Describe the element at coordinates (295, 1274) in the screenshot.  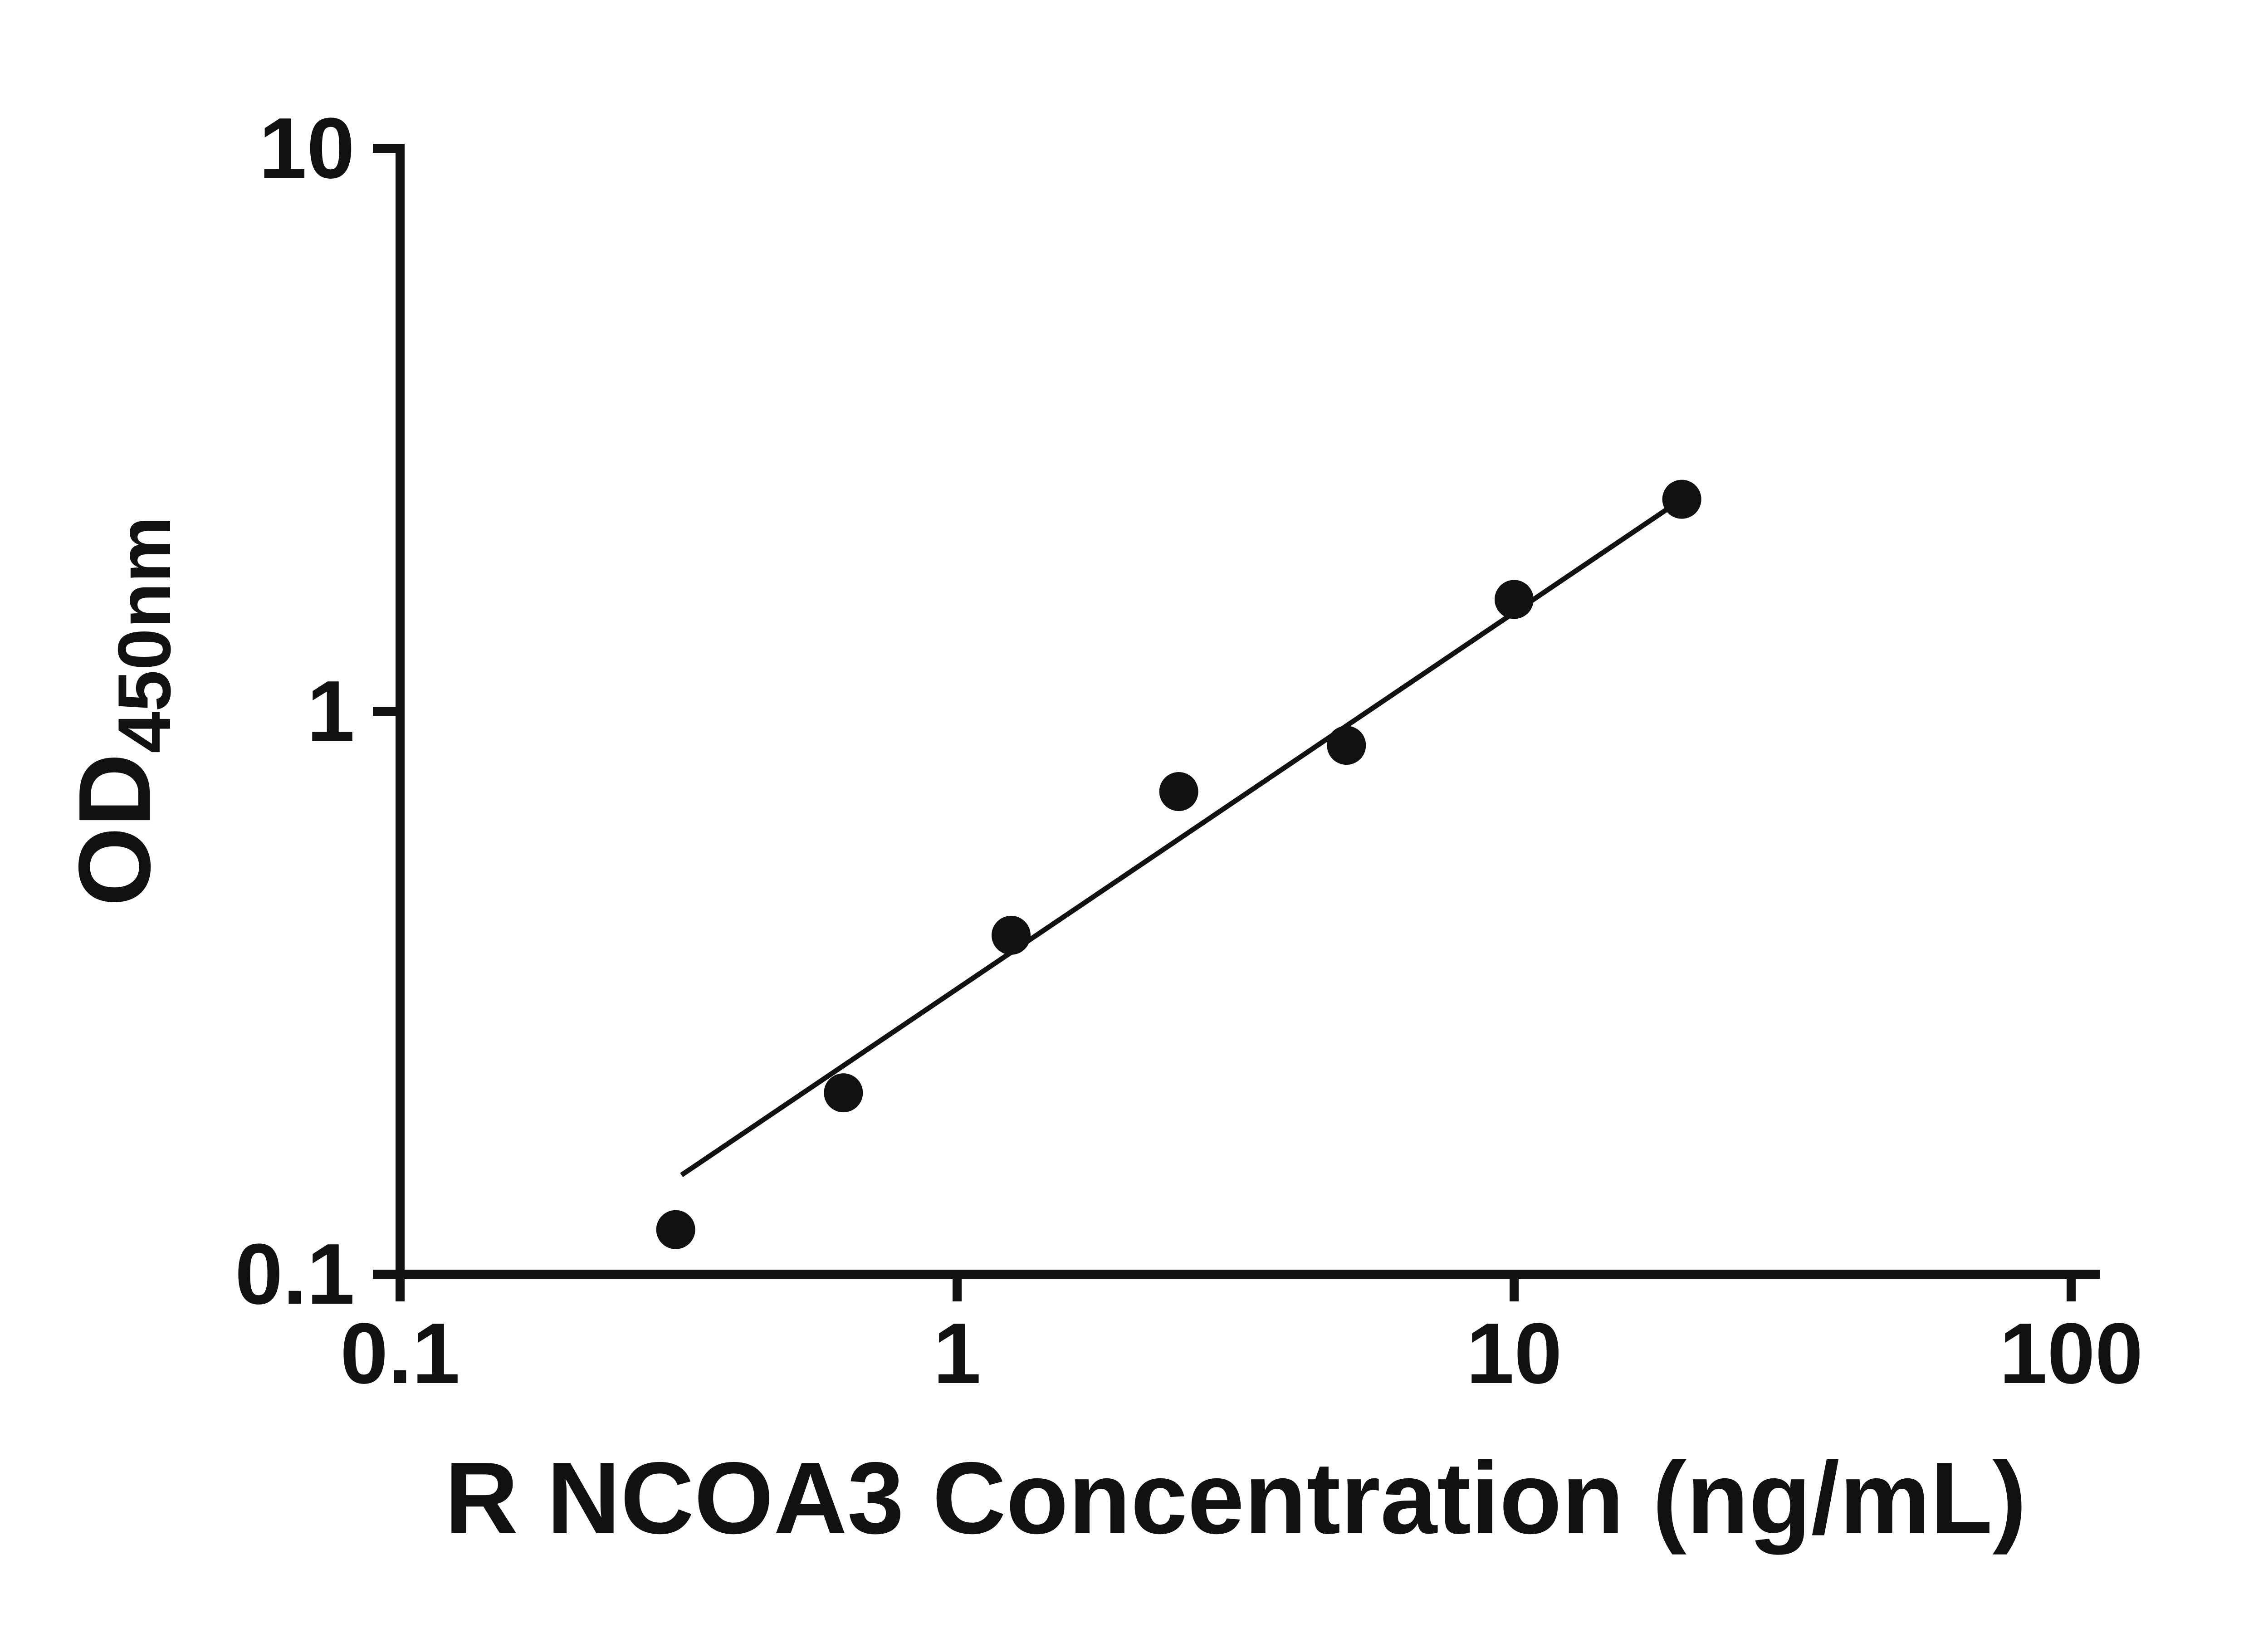
I see `y-tick-label: 0.1` at that location.